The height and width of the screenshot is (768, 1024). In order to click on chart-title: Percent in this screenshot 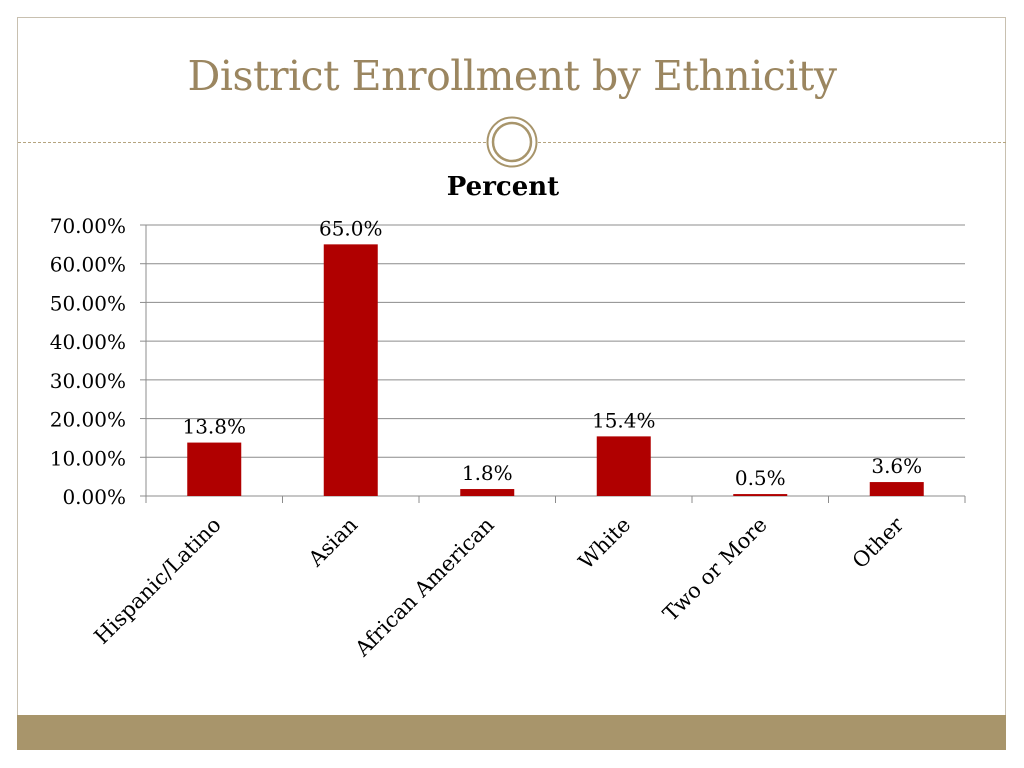, I will do `click(503, 187)`.